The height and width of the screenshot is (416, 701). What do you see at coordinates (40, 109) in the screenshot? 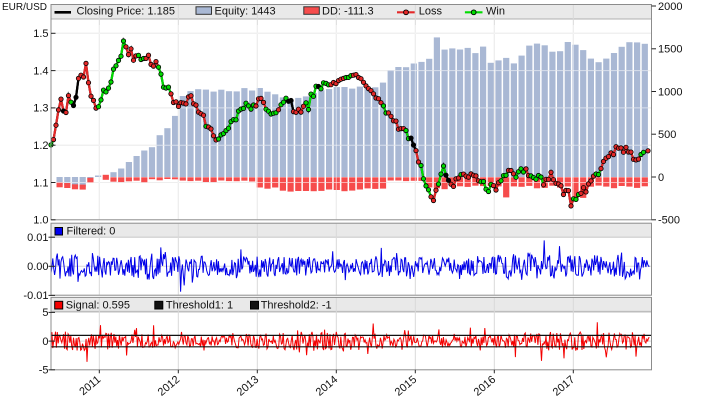
I see `svg-text: 1.3` at bounding box center [40, 109].